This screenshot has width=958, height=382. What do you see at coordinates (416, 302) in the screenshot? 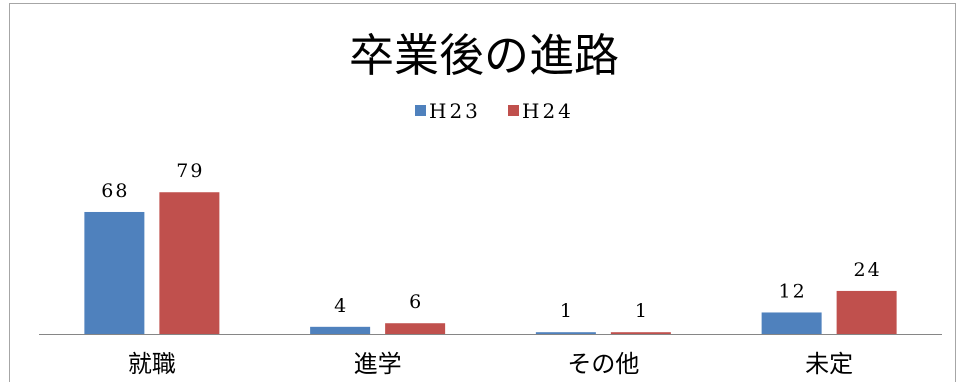
I see `data-label-h24-1: 6` at bounding box center [416, 302].